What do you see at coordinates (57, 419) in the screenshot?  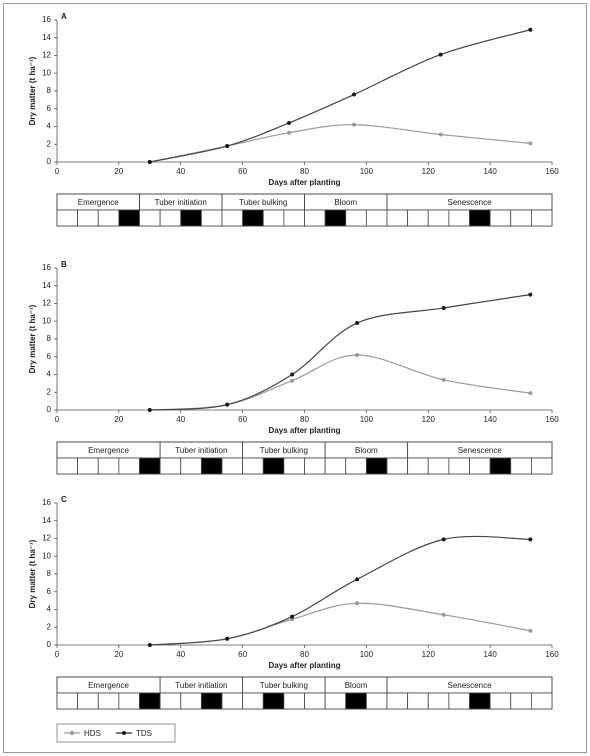 I see `x-tick-label: 0` at bounding box center [57, 419].